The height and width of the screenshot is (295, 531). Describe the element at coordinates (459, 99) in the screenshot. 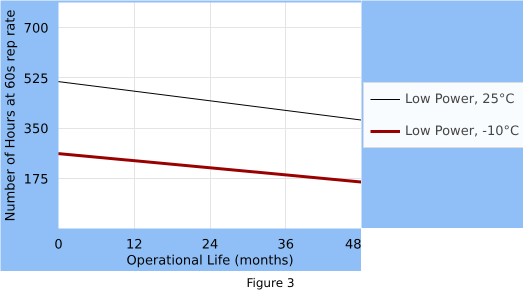

I see `legend-label: Low Power, 25°C` at that location.